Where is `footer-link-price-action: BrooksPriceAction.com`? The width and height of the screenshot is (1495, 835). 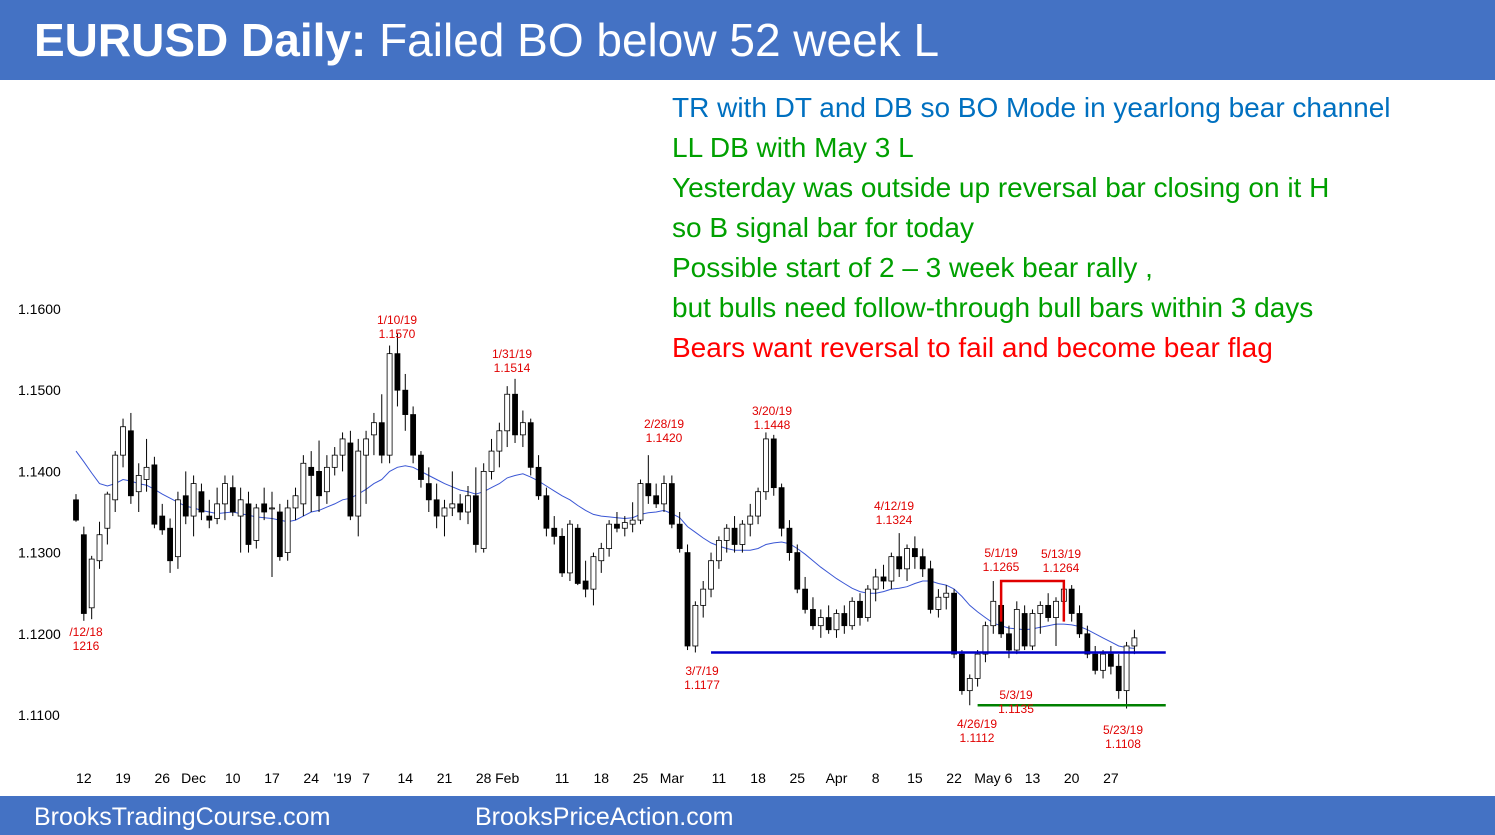
footer-link-price-action: BrooksPriceAction.com is located at coordinates (604, 817).